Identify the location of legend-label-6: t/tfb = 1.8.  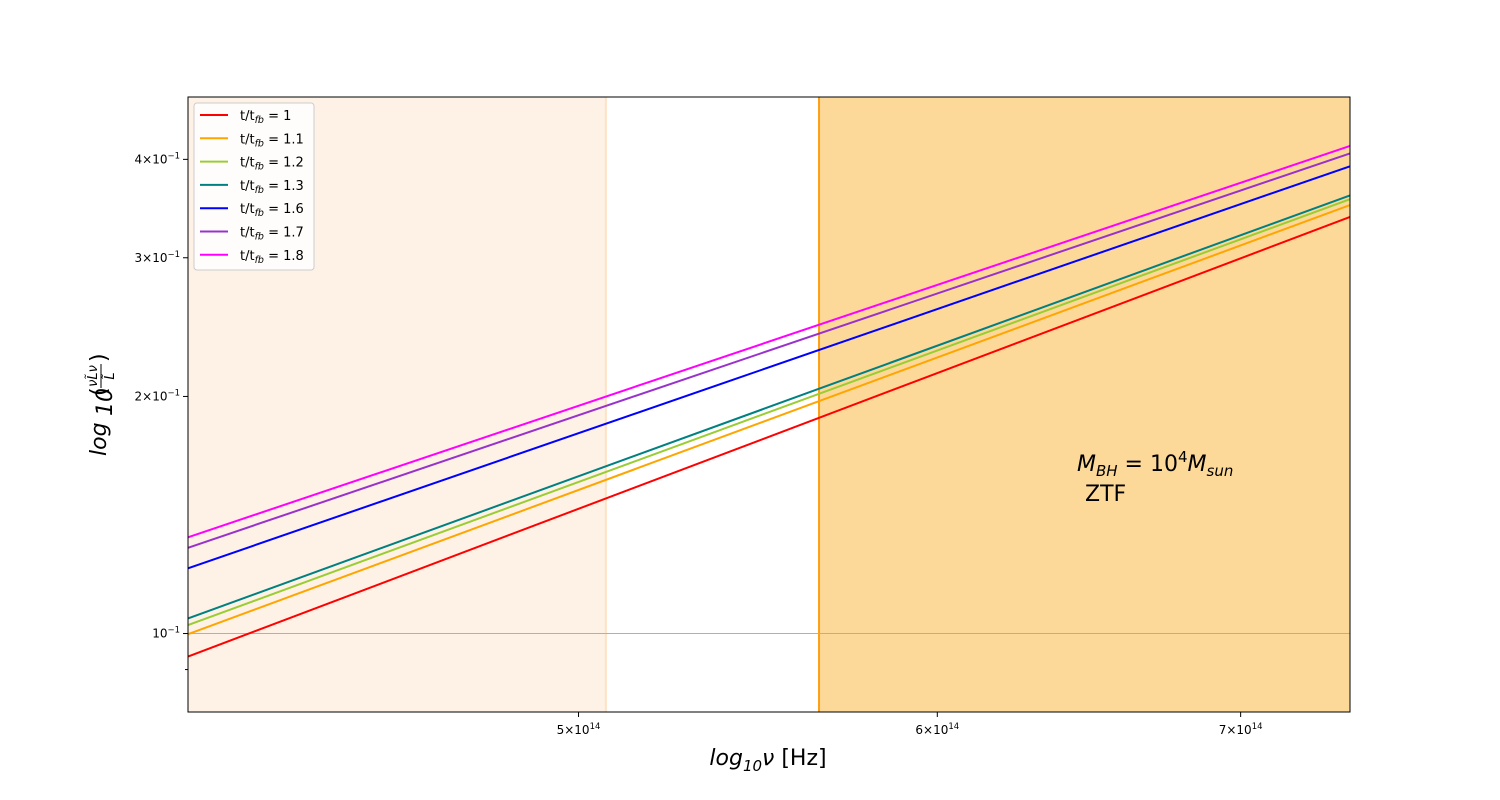
(272, 257).